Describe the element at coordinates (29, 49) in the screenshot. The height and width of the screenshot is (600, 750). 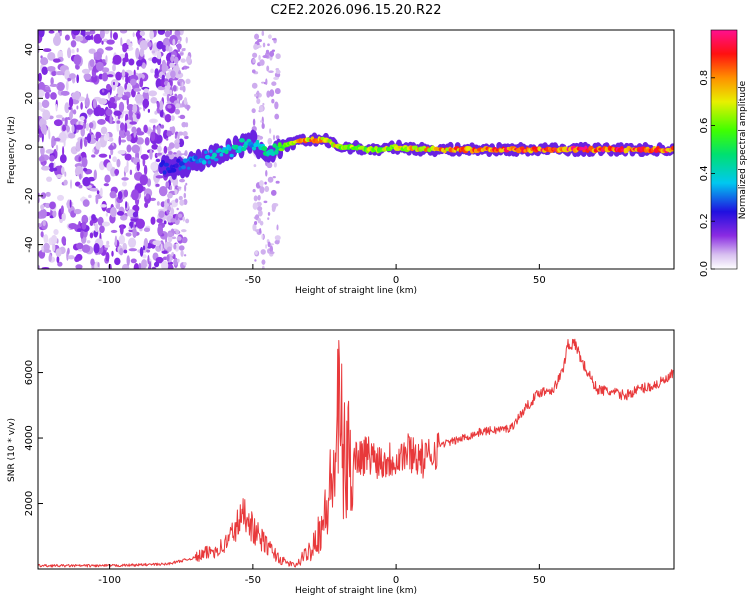
I see `y-tick-label: 40` at that location.